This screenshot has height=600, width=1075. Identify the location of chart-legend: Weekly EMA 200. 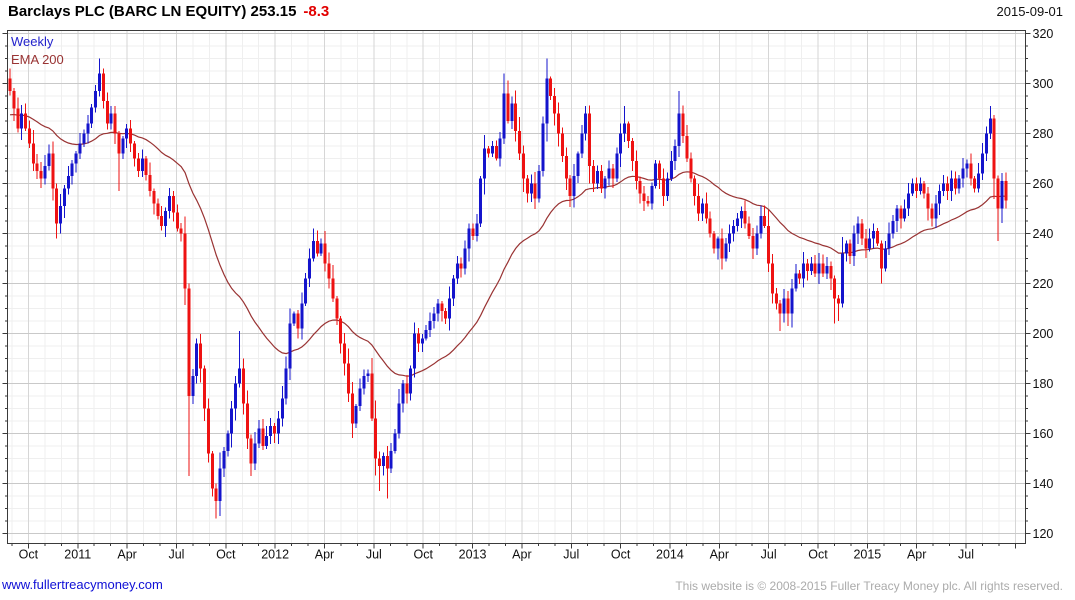
(37, 51).